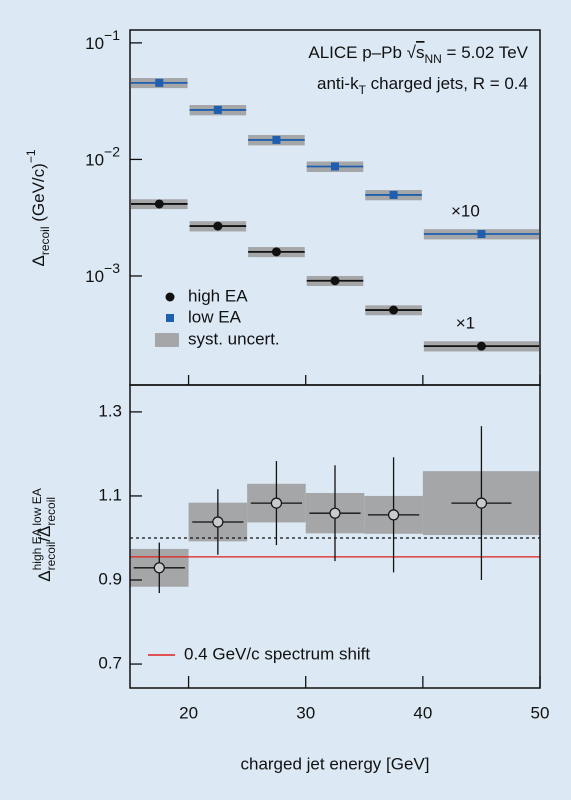 Image resolution: width=571 pixels, height=800 pixels. Describe the element at coordinates (110, 494) in the screenshot. I see `y-tick-label: 1.1` at that location.